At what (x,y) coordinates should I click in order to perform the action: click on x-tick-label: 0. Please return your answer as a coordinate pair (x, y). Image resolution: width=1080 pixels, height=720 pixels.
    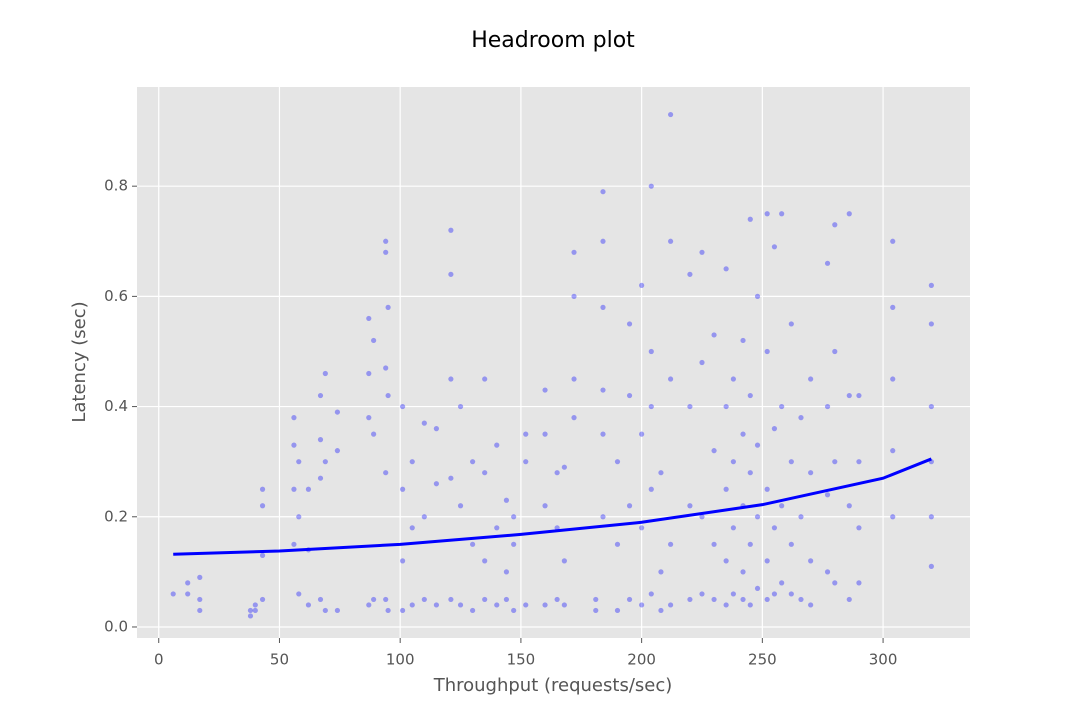
    Looking at the image, I should click on (159, 660).